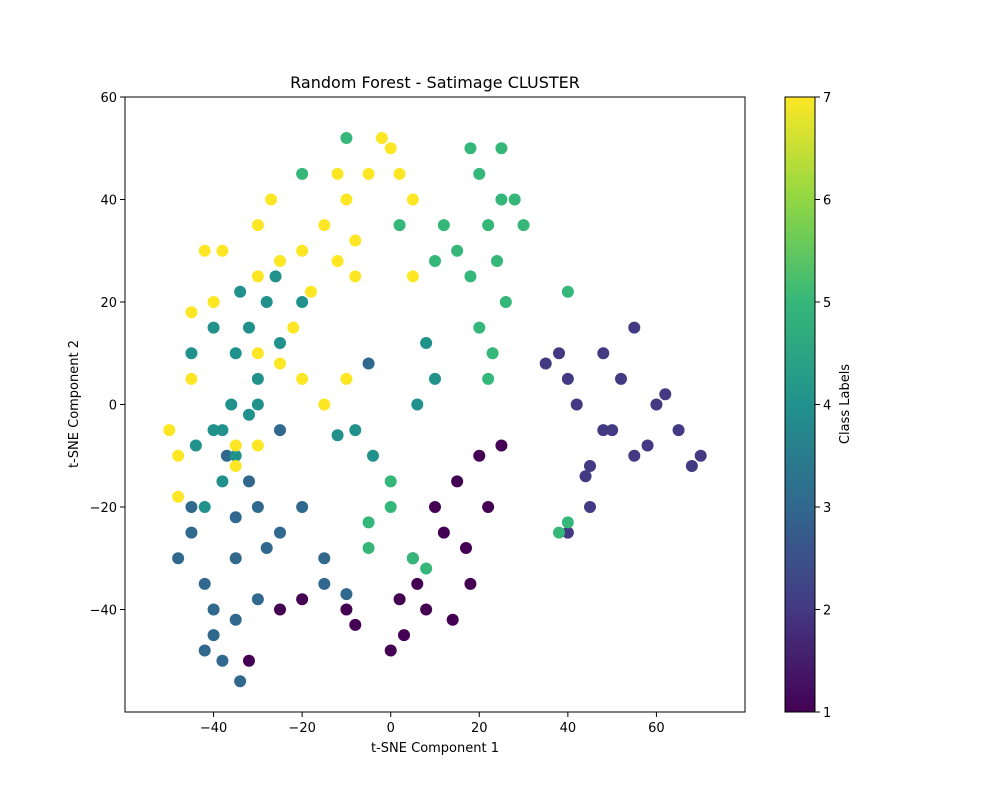 The image size is (1000, 804). What do you see at coordinates (827, 98) in the screenshot?
I see `colorbar-tick-label: 7` at bounding box center [827, 98].